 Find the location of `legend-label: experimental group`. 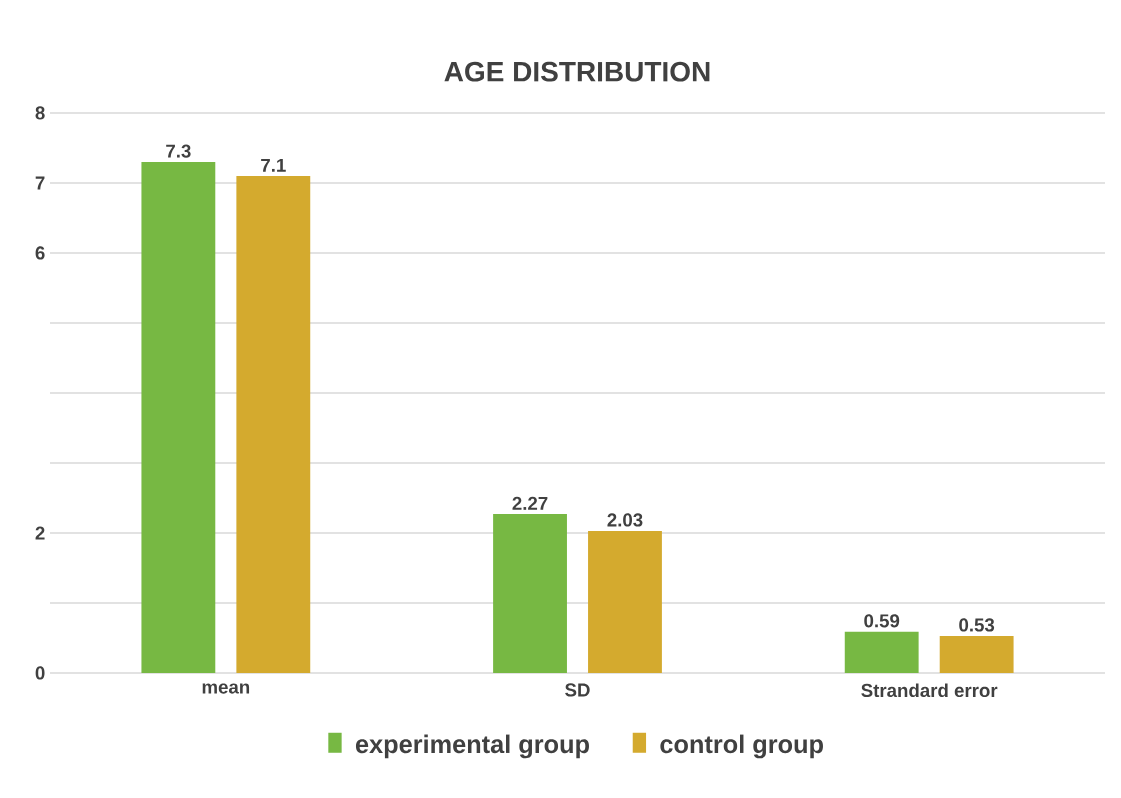

legend-label: experimental group is located at coordinates (472, 746).